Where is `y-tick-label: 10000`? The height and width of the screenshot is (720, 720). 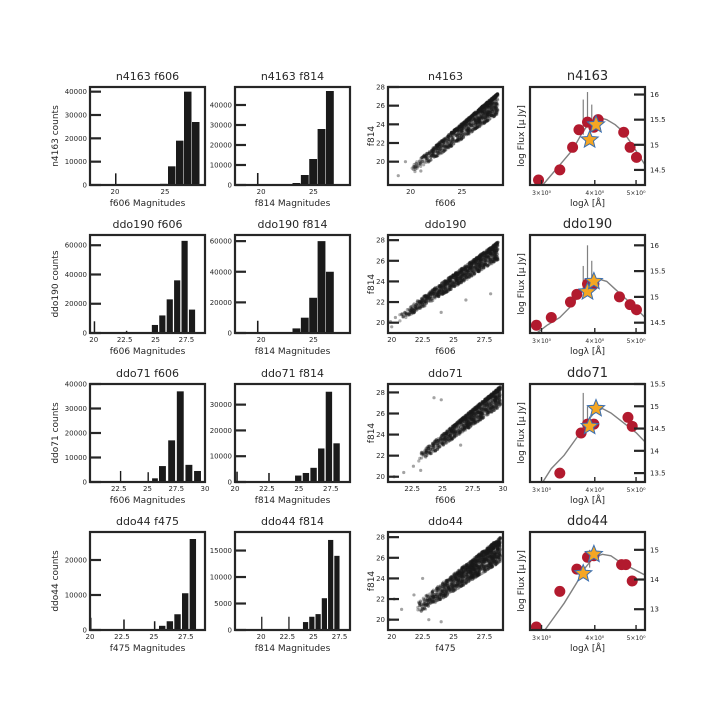
y-tick-label: 10000 is located at coordinates (76, 596).